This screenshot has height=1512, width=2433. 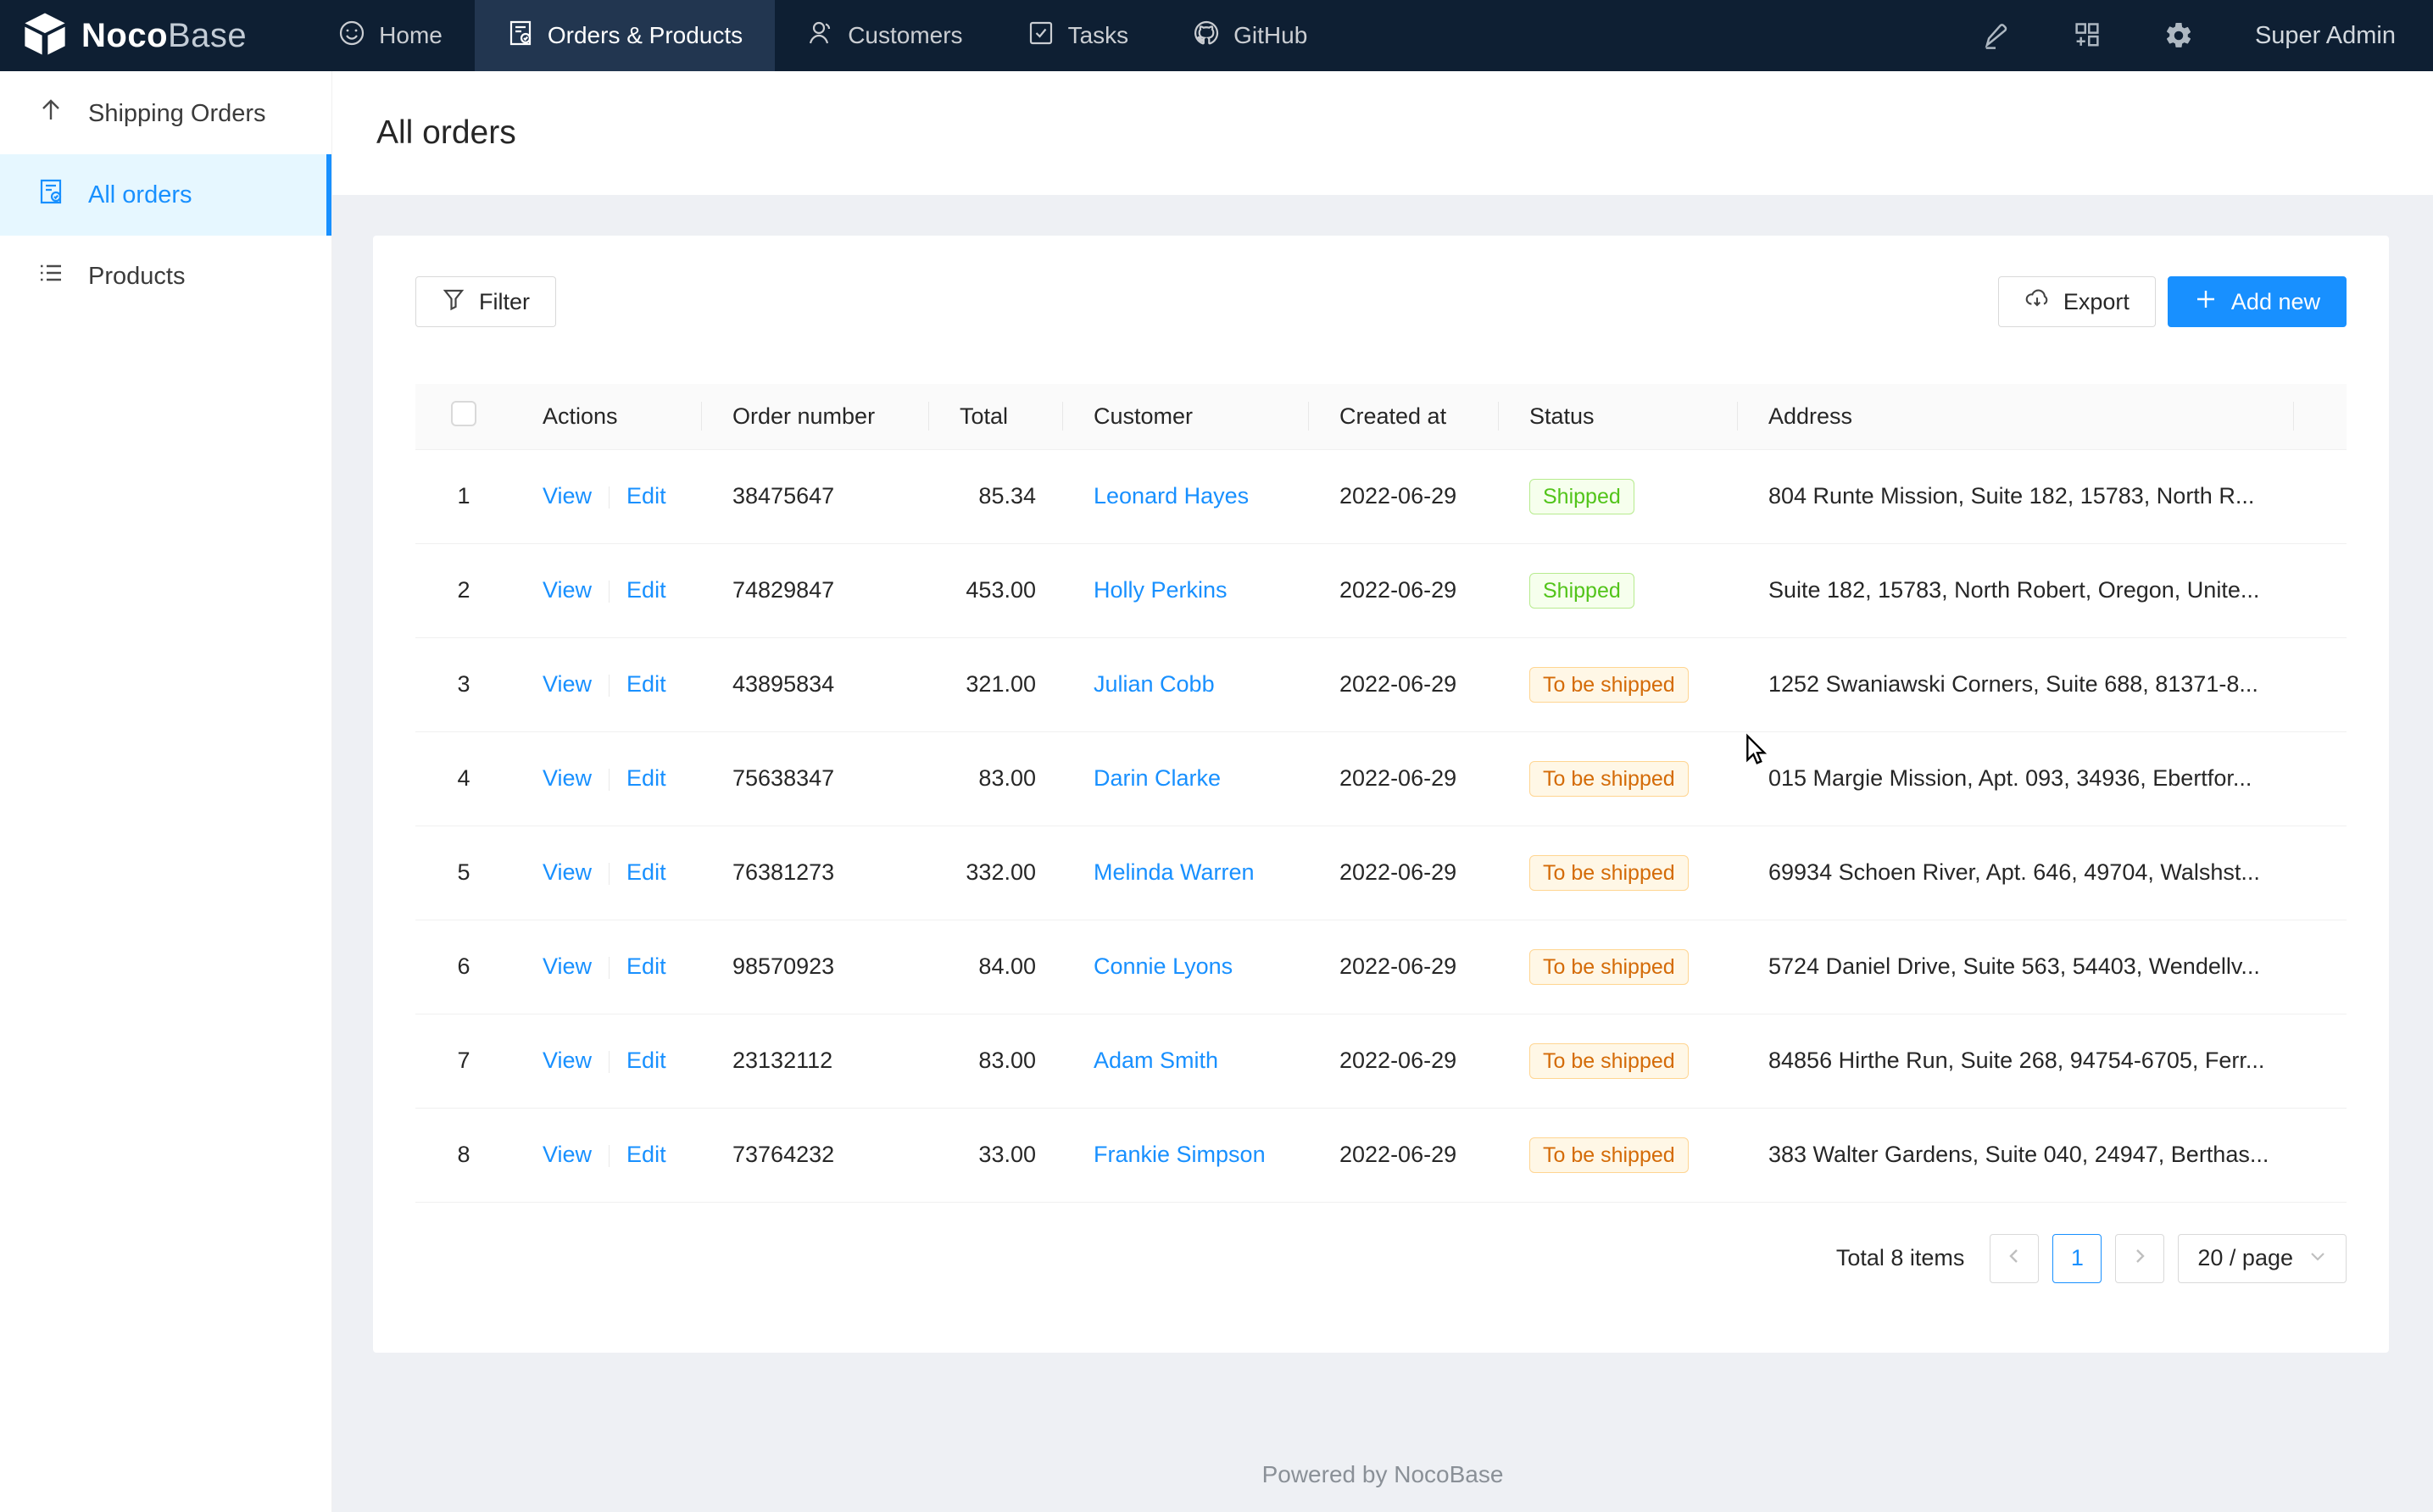 What do you see at coordinates (1250, 36) in the screenshot?
I see `tab-github: GitHub` at bounding box center [1250, 36].